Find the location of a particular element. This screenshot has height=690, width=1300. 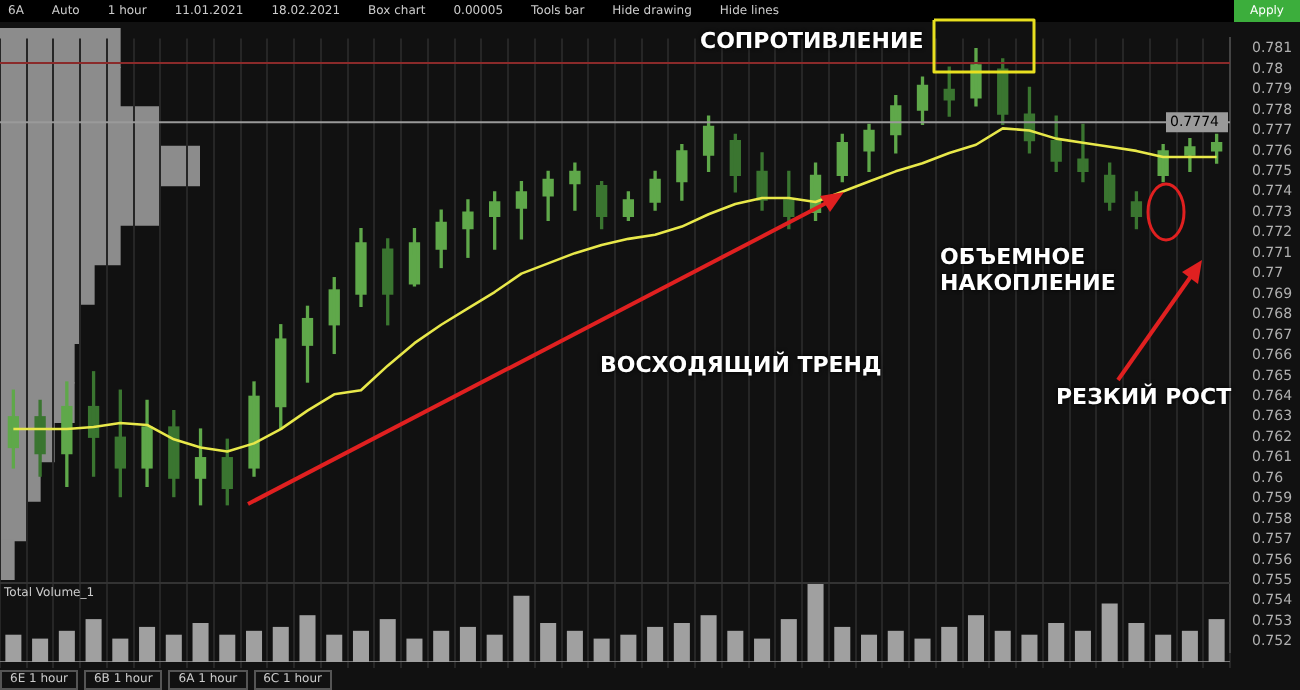

annotation: ОБЪЕМНОЕ НАКОПЛЕНИЕ is located at coordinates (1029, 270).